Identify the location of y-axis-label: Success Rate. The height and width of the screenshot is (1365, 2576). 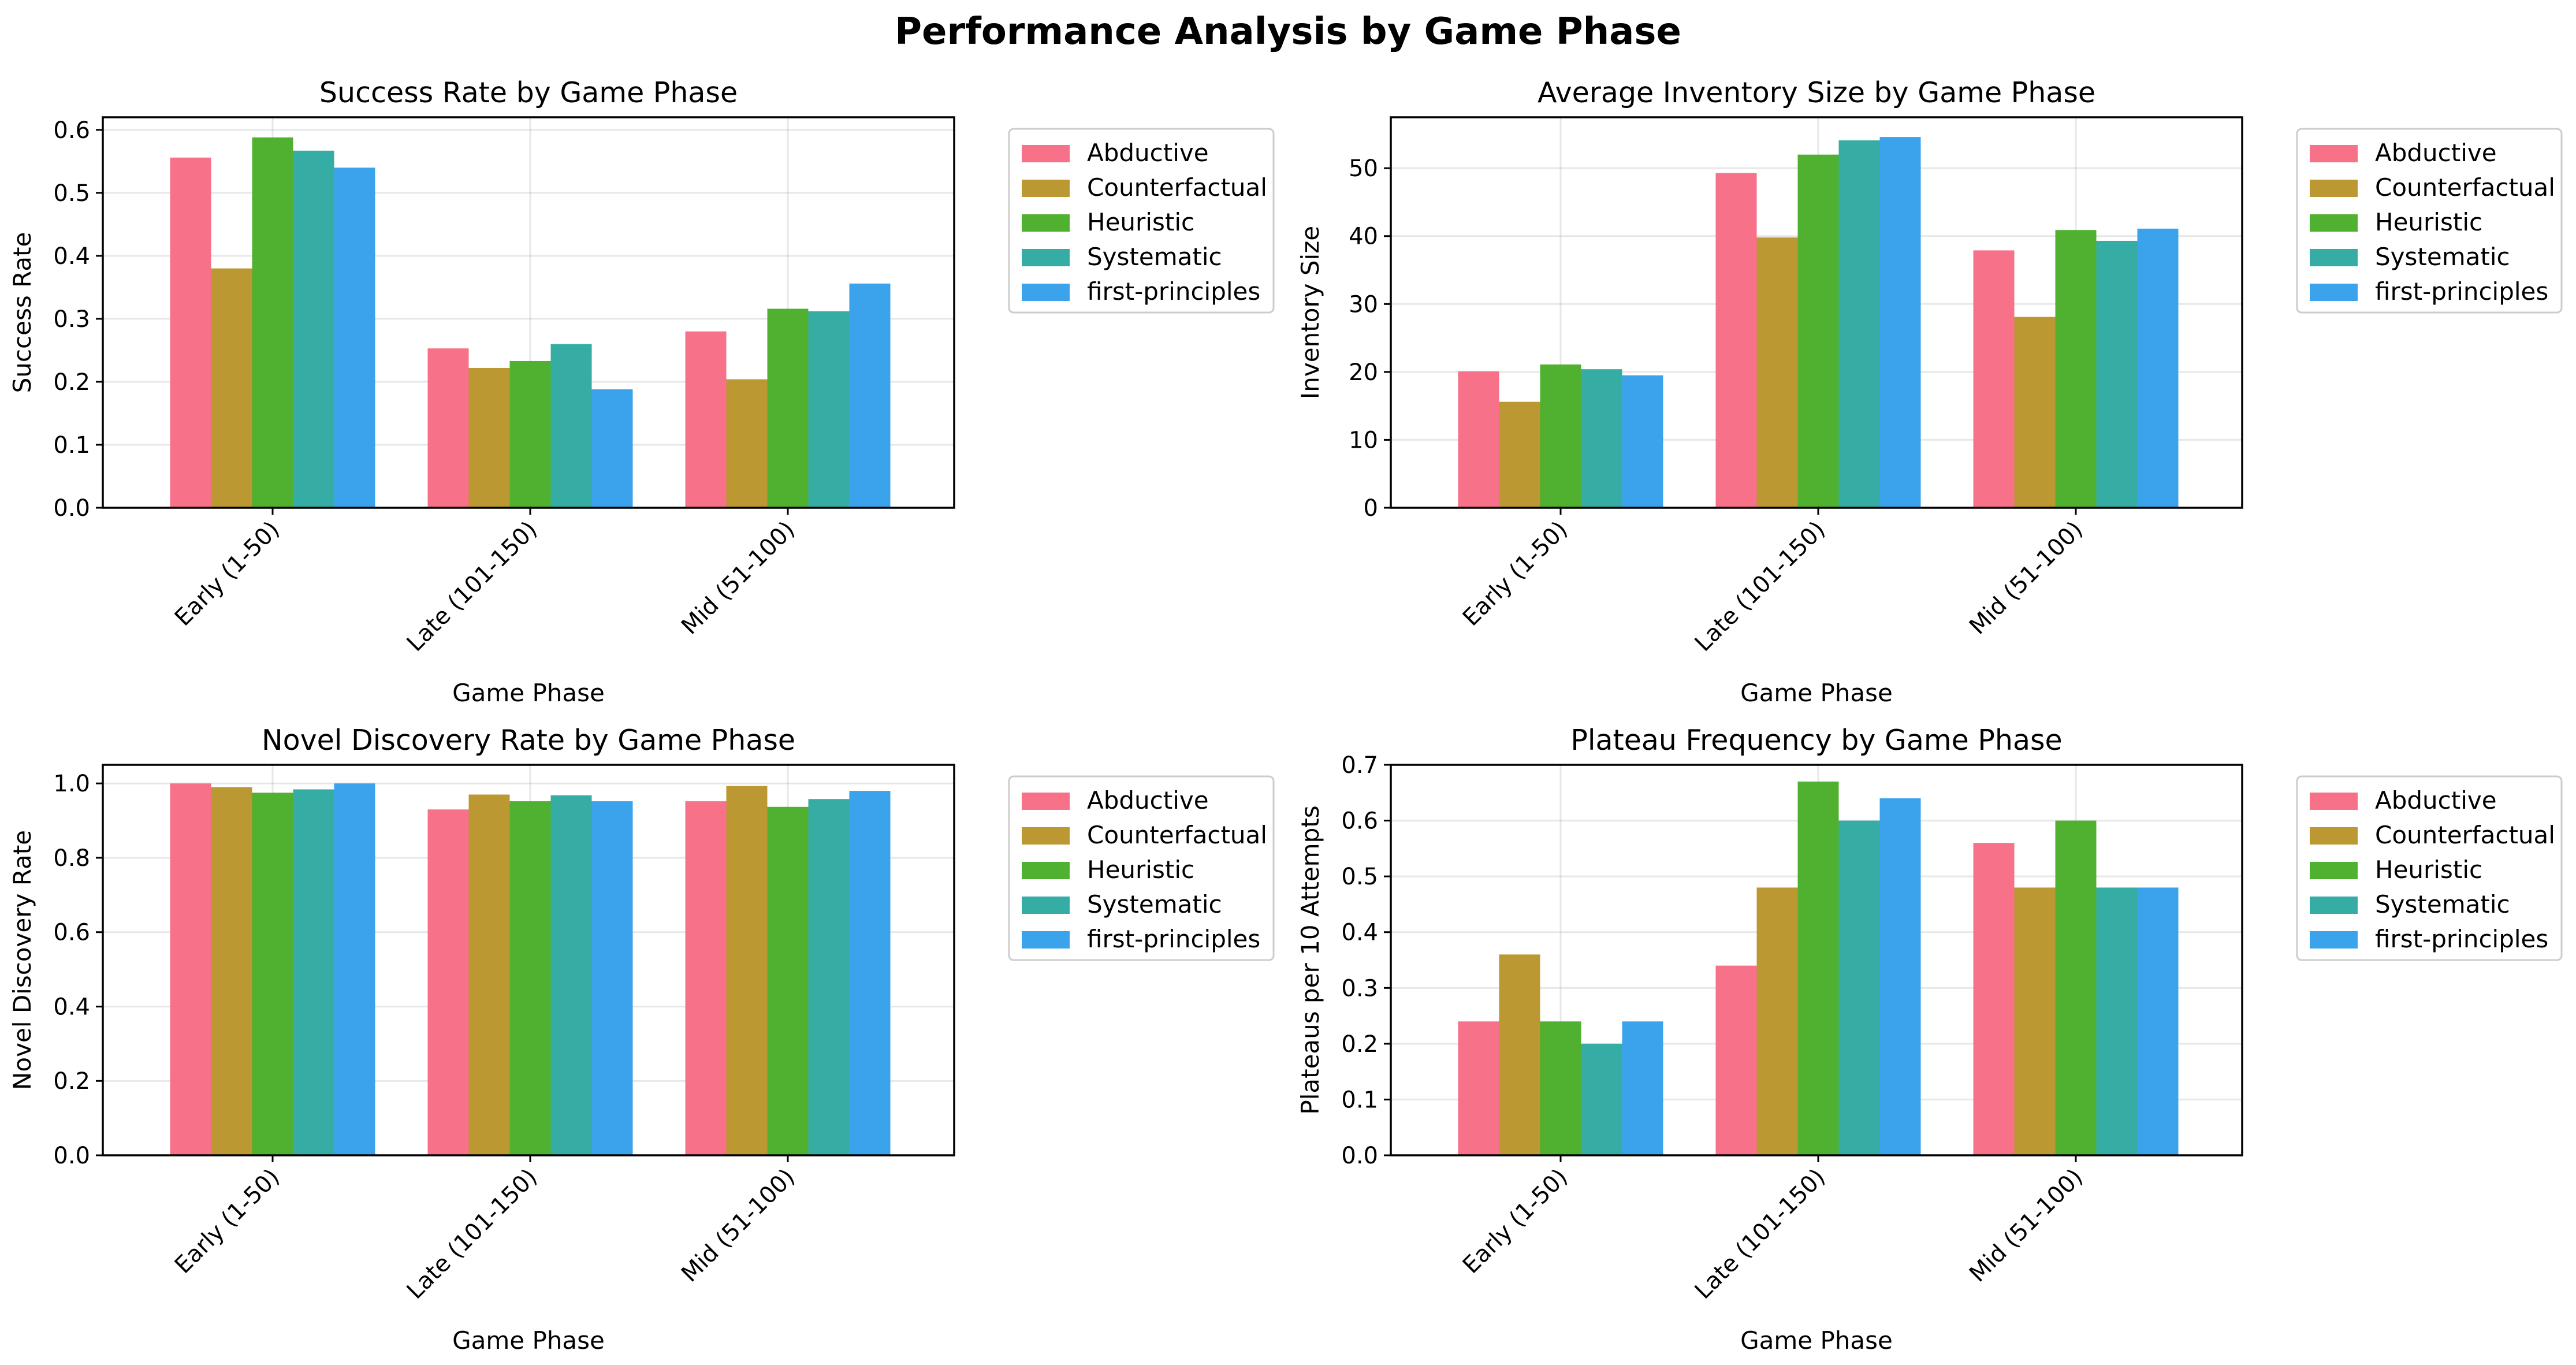
(22, 313).